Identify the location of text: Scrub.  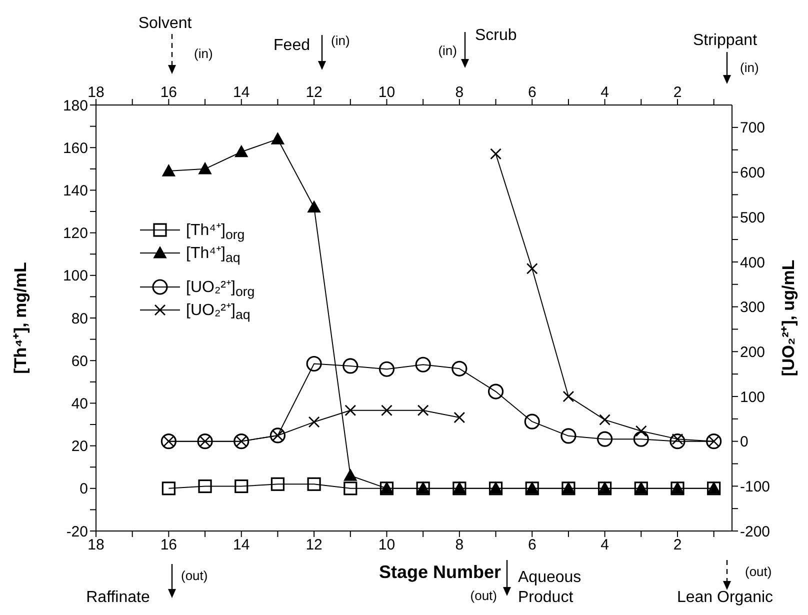
(496, 35).